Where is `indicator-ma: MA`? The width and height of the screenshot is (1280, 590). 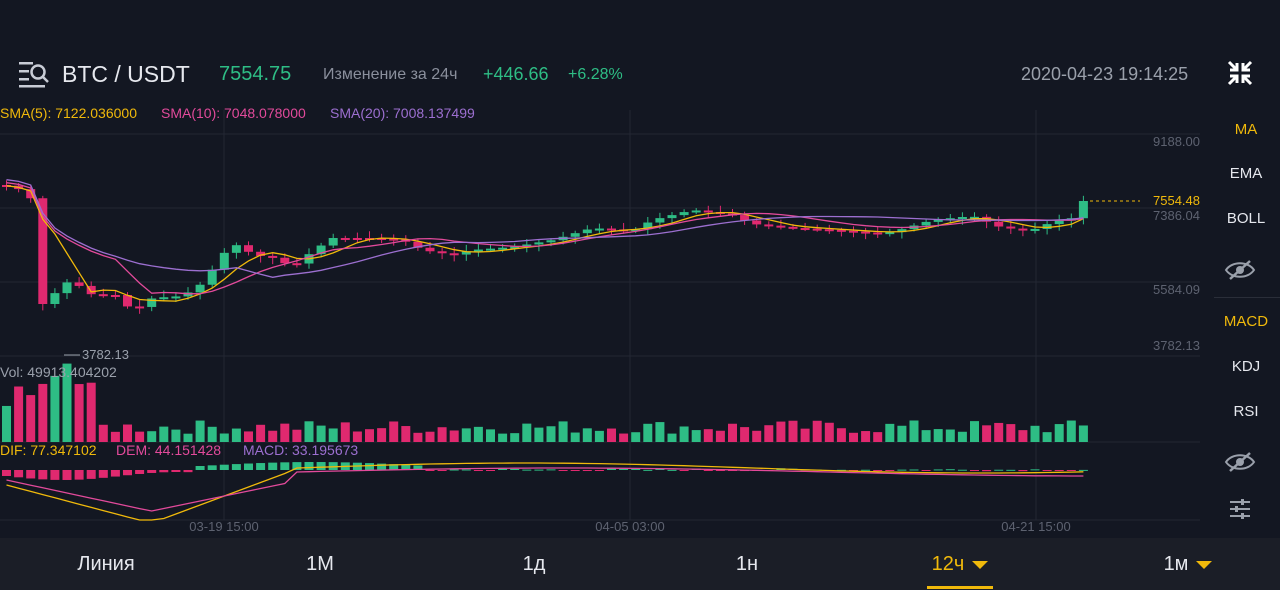 indicator-ma: MA is located at coordinates (1246, 129).